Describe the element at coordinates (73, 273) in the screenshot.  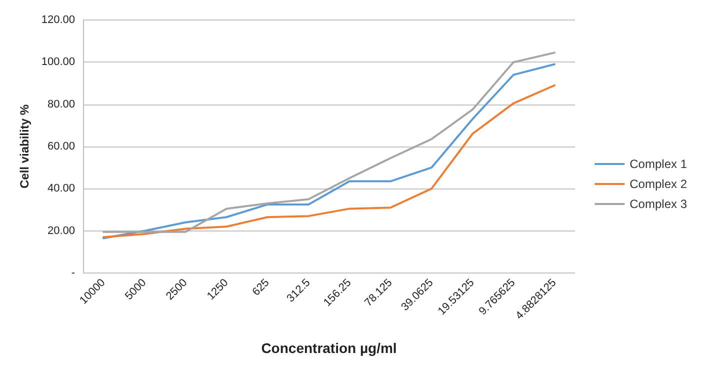
I see `y-tick-label: -` at that location.